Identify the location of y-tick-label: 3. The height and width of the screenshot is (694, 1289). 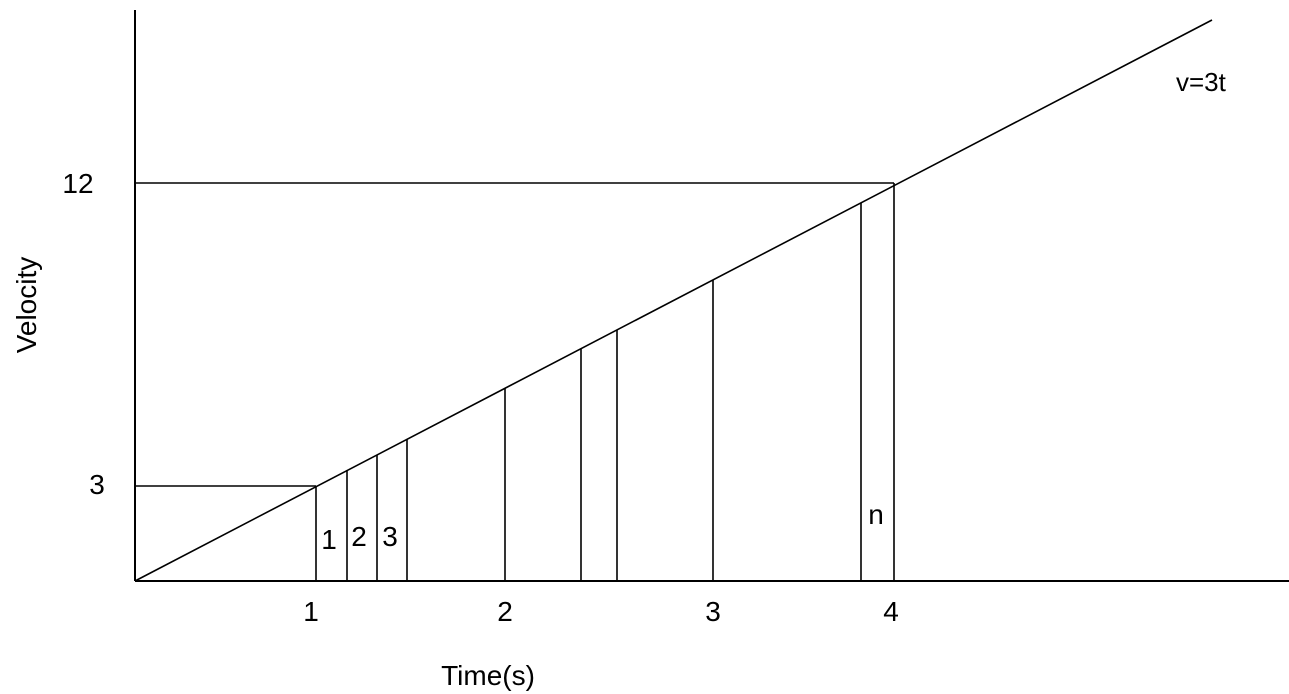
(97, 484).